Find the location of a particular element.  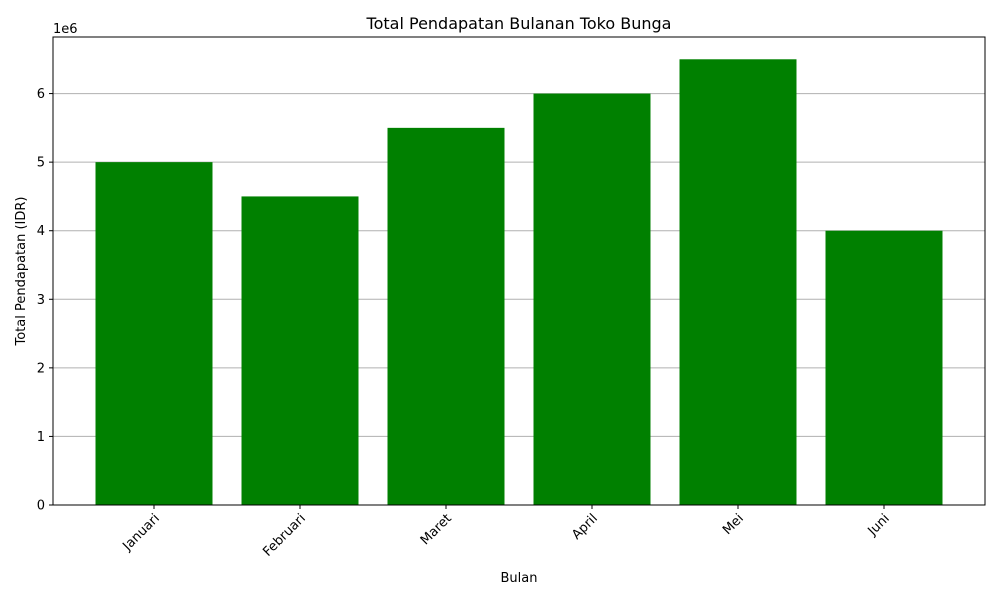

x-tick-label-april: April is located at coordinates (585, 527).